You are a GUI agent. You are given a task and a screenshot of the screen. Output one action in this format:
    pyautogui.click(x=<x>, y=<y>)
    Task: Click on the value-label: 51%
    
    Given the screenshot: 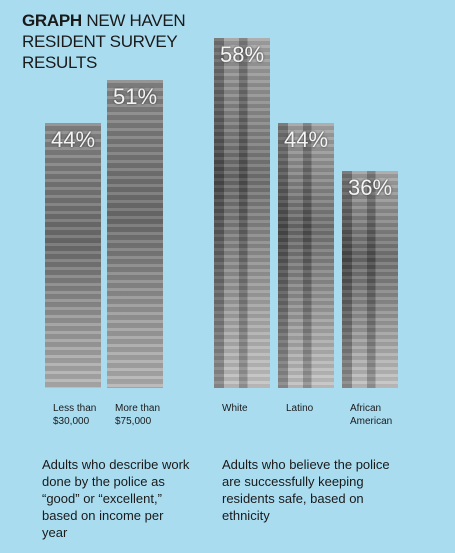 What is the action you would take?
    pyautogui.click(x=135, y=97)
    